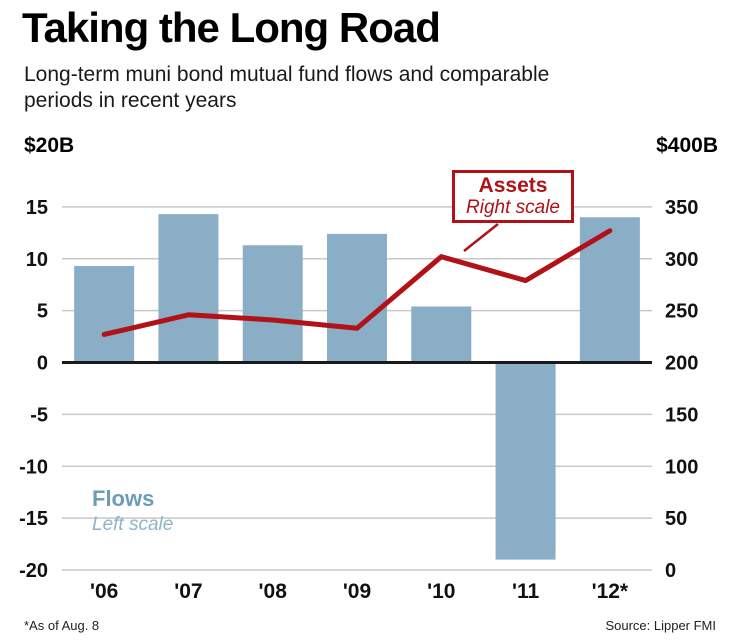  What do you see at coordinates (133, 524) in the screenshot?
I see `flows-annotation-scale: Left scale` at bounding box center [133, 524].